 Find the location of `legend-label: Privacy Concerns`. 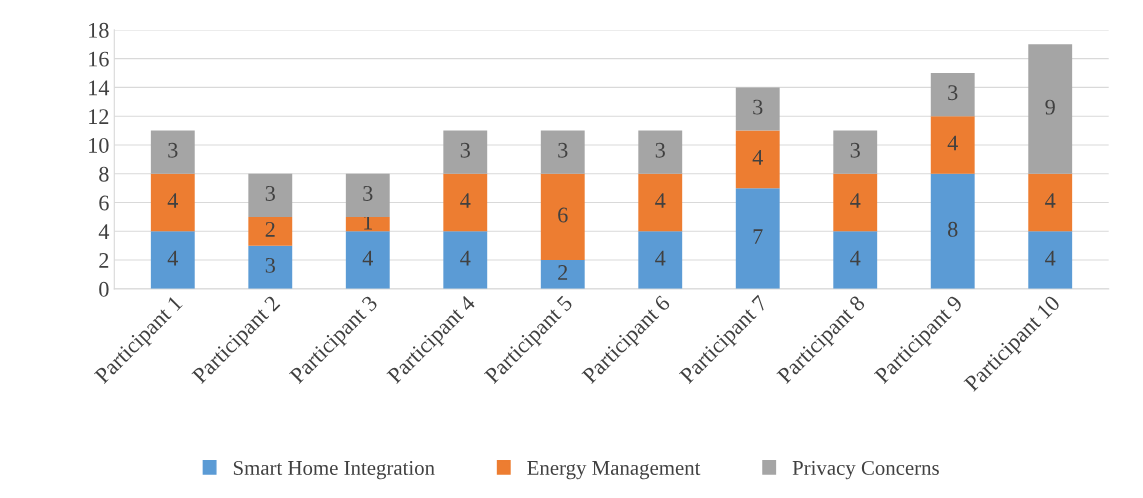

legend-label: Privacy Concerns is located at coordinates (865, 470).